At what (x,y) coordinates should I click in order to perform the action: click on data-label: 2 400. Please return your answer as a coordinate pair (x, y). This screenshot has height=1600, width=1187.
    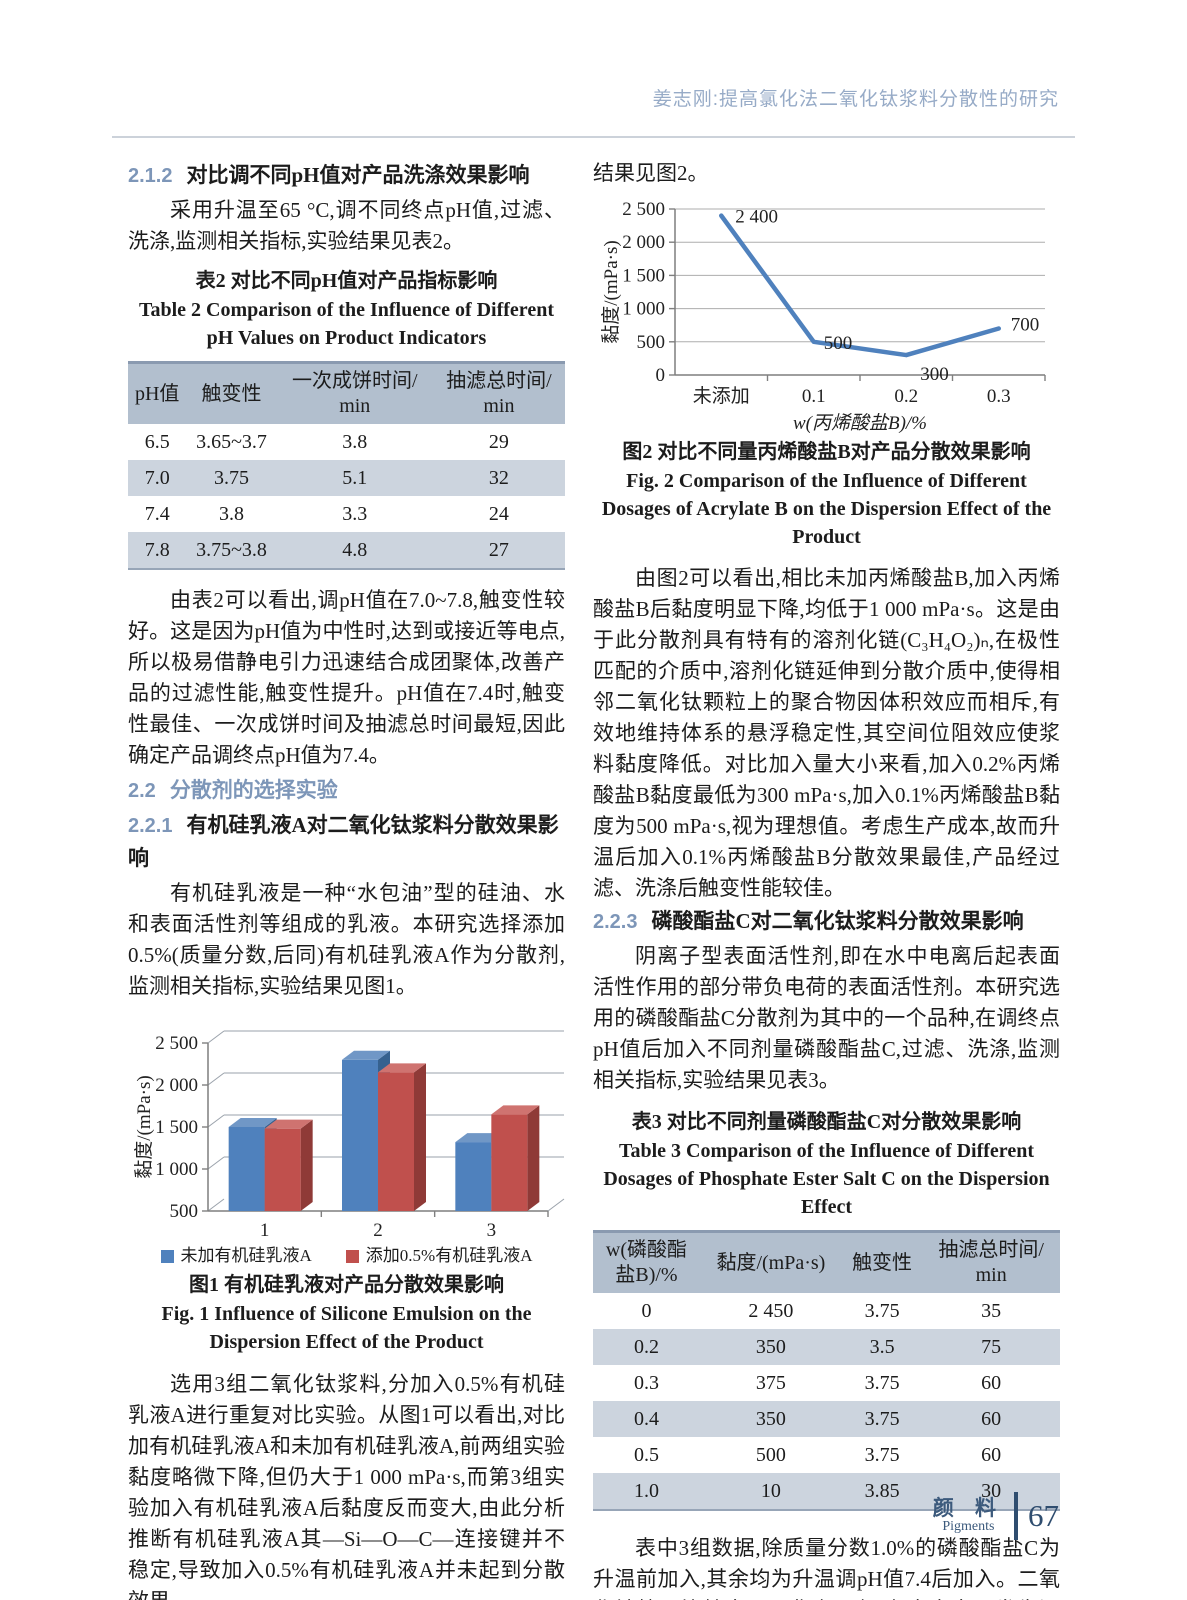
    Looking at the image, I should click on (756, 217).